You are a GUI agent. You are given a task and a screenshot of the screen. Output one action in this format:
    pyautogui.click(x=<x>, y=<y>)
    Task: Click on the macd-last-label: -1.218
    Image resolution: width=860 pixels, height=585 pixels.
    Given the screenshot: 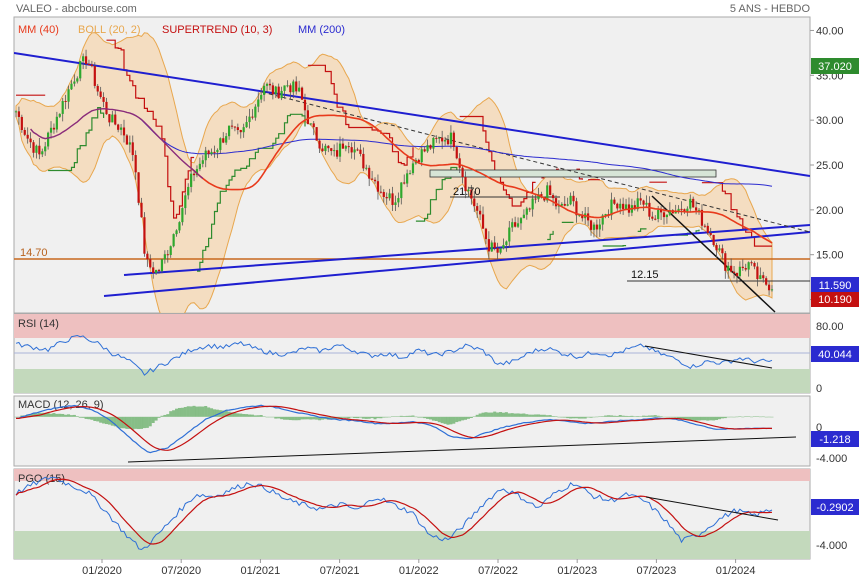 What is the action you would take?
    pyautogui.click(x=834, y=440)
    